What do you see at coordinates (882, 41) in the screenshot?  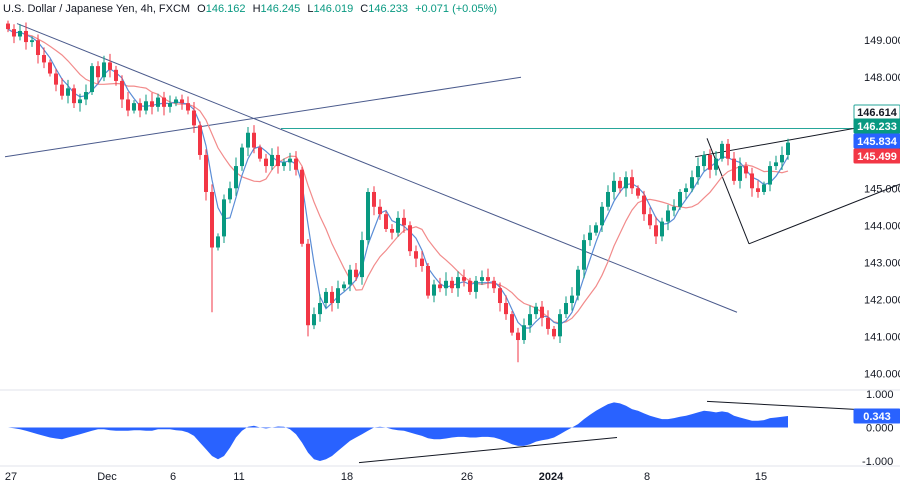 I see `price-tick-label: 149.000` at bounding box center [882, 41].